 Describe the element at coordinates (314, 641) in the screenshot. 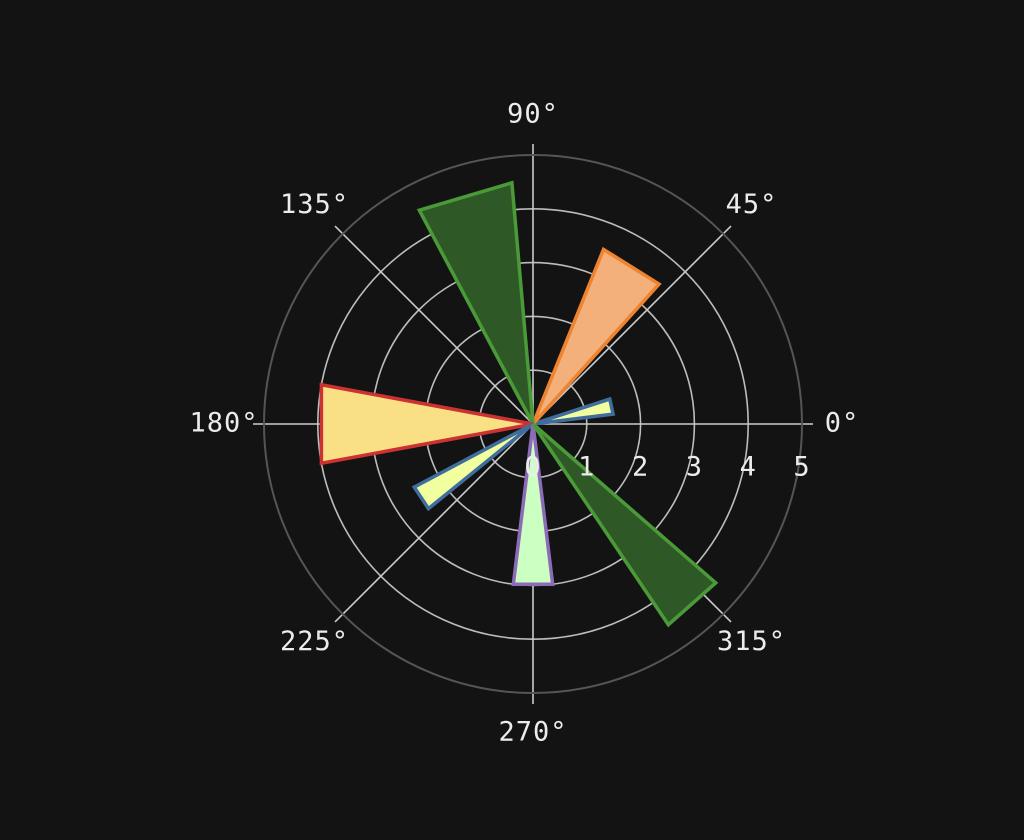

I see `angle-tick-label-225: 225°` at that location.